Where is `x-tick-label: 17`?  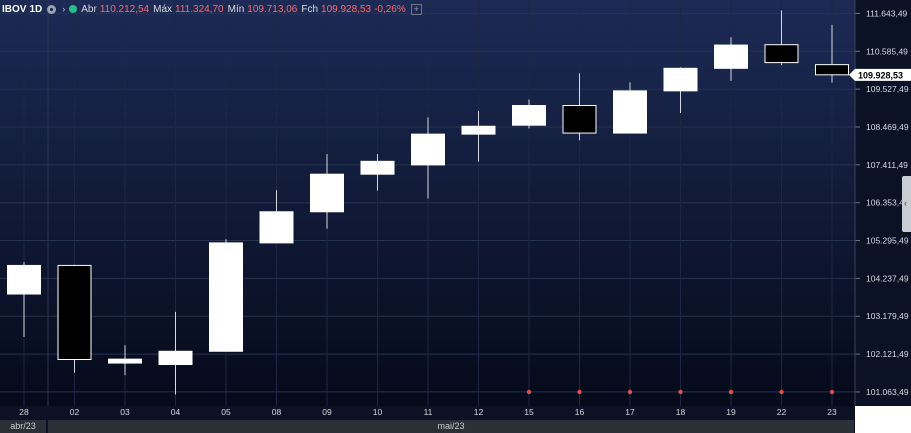
x-tick-label: 17 is located at coordinates (630, 412).